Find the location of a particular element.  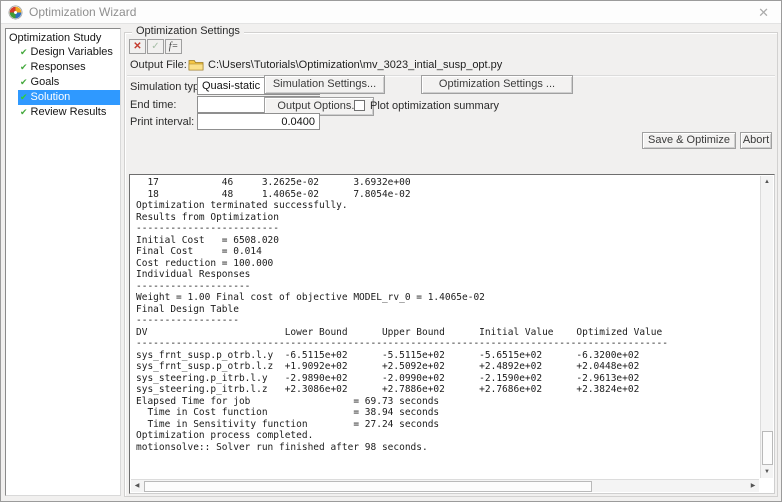

horizontal-scrollbar-thumb is located at coordinates (368, 486).